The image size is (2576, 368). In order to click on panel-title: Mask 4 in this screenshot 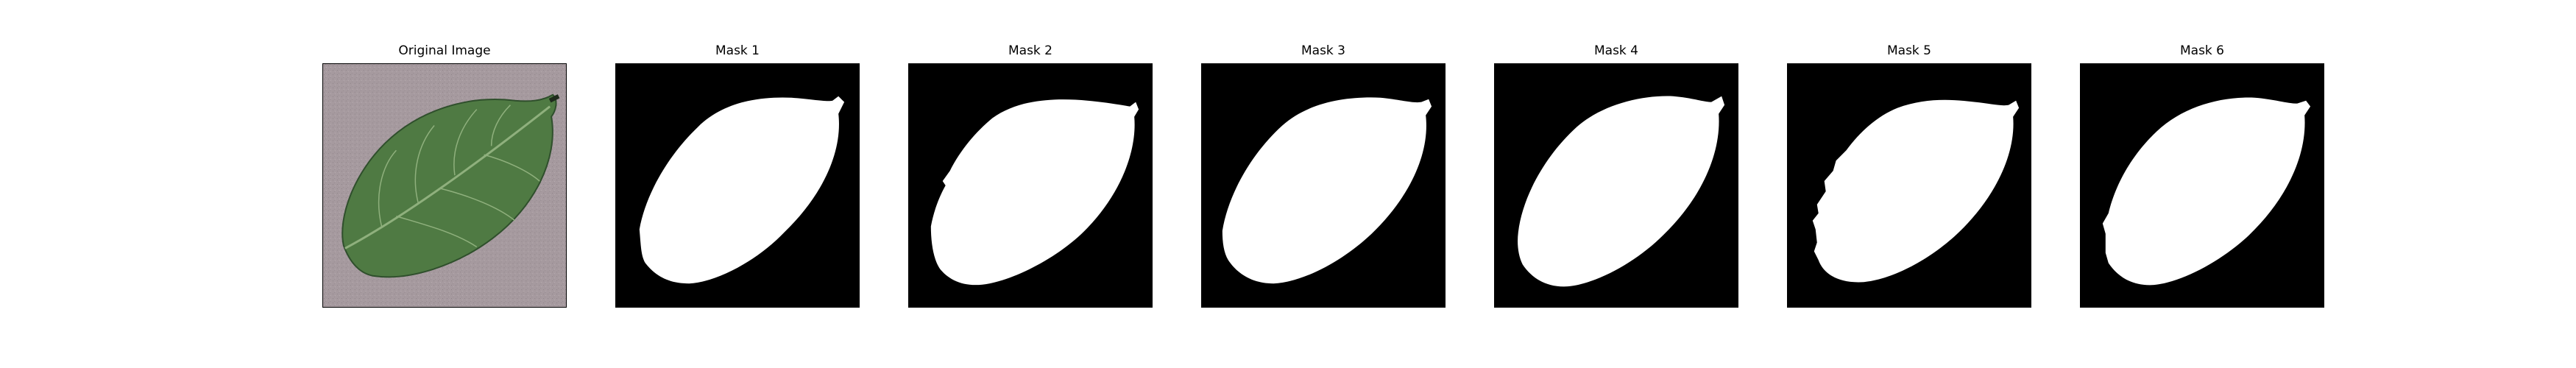, I will do `click(1615, 50)`.